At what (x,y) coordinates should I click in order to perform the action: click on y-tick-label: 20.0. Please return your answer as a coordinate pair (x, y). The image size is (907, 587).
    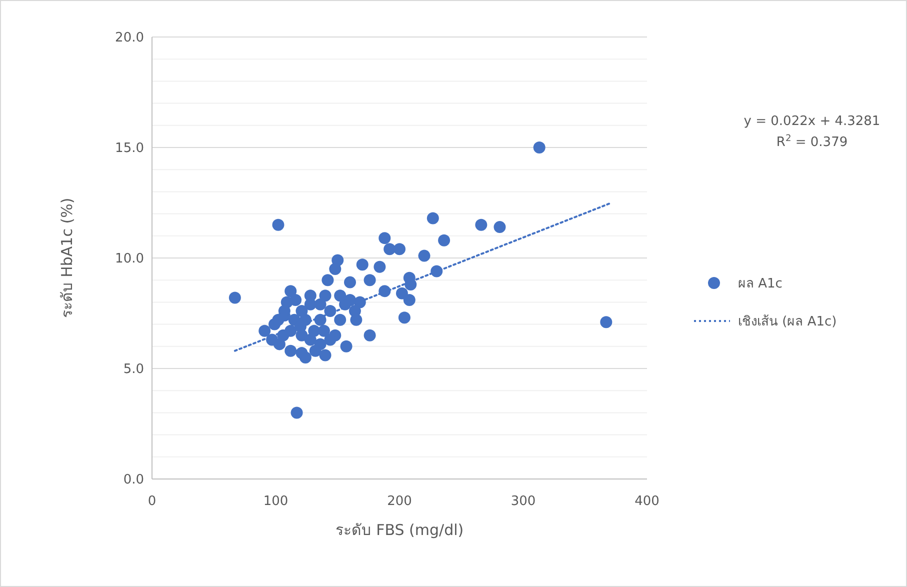
    Looking at the image, I should click on (129, 38).